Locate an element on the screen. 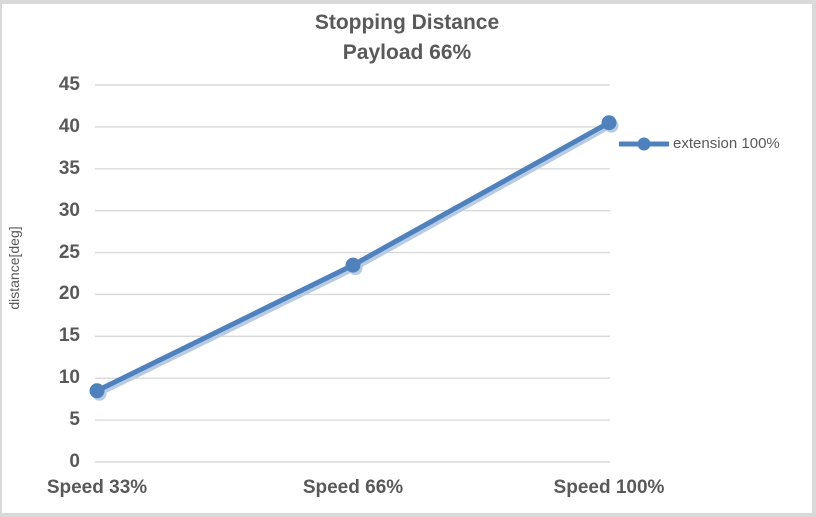 The height and width of the screenshot is (517, 816). legend: extension 100% is located at coordinates (699, 144).